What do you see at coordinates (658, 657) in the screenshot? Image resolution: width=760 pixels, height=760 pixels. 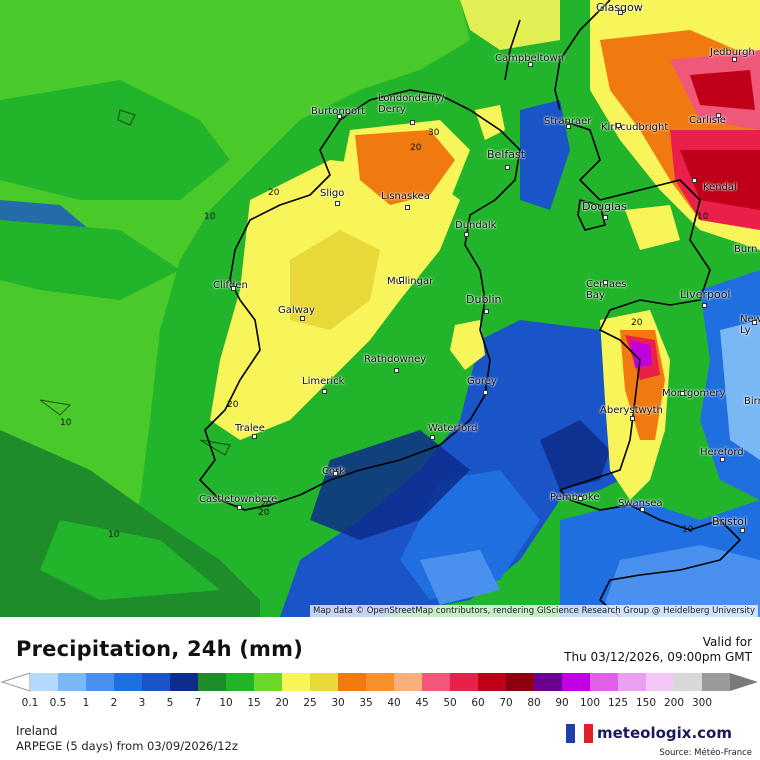 I see `valid-date: Thu 03/12/2026, 09:00pm GMT` at bounding box center [658, 657].